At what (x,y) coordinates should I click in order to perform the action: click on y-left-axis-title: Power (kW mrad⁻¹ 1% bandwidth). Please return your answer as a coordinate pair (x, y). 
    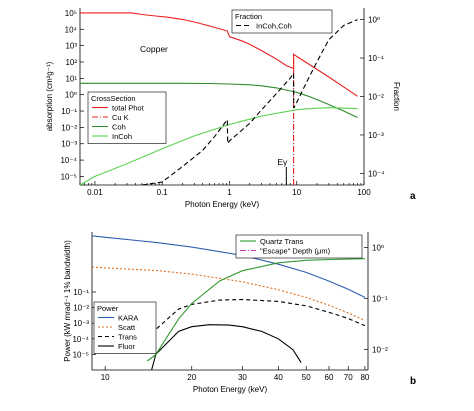
    Looking at the image, I should click on (67, 301).